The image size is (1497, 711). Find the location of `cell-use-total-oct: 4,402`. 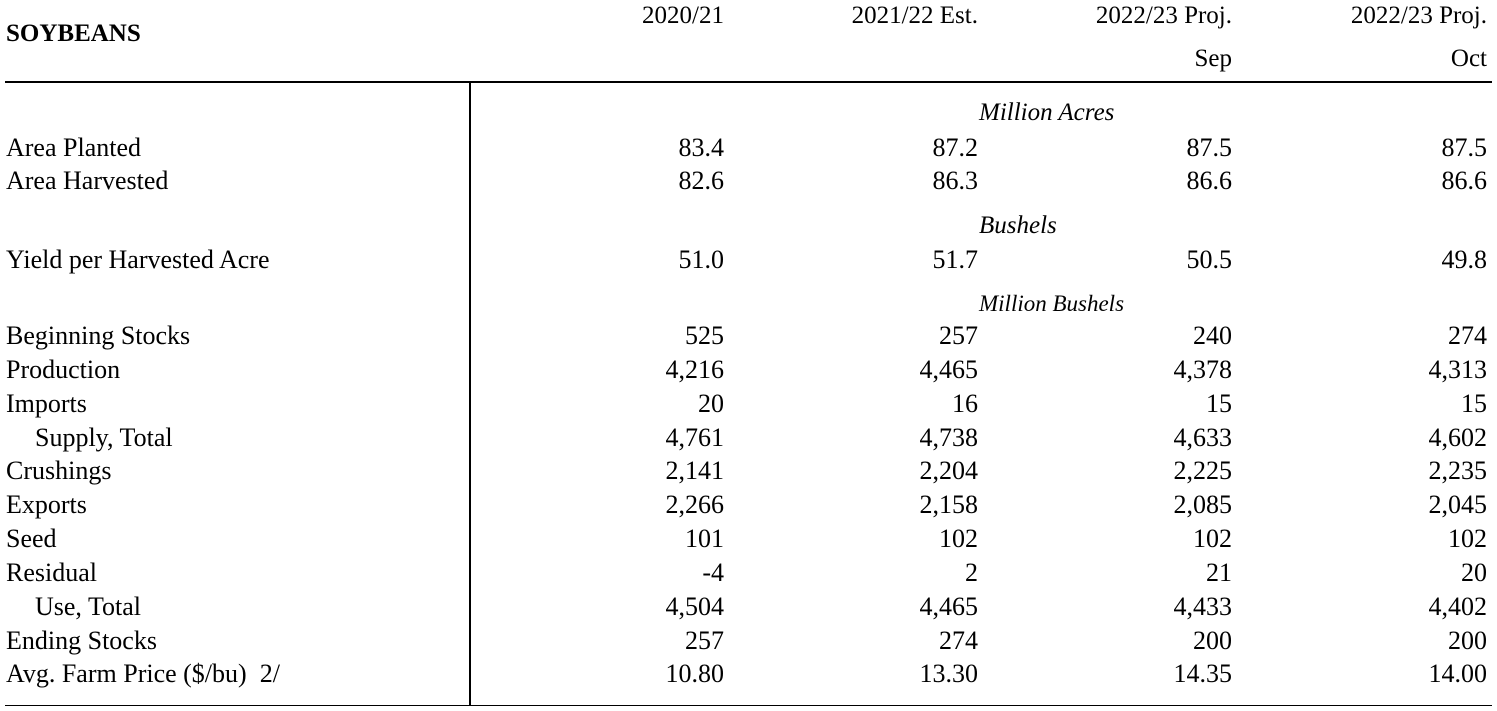

cell-use-total-oct: 4,402 is located at coordinates (1458, 606).